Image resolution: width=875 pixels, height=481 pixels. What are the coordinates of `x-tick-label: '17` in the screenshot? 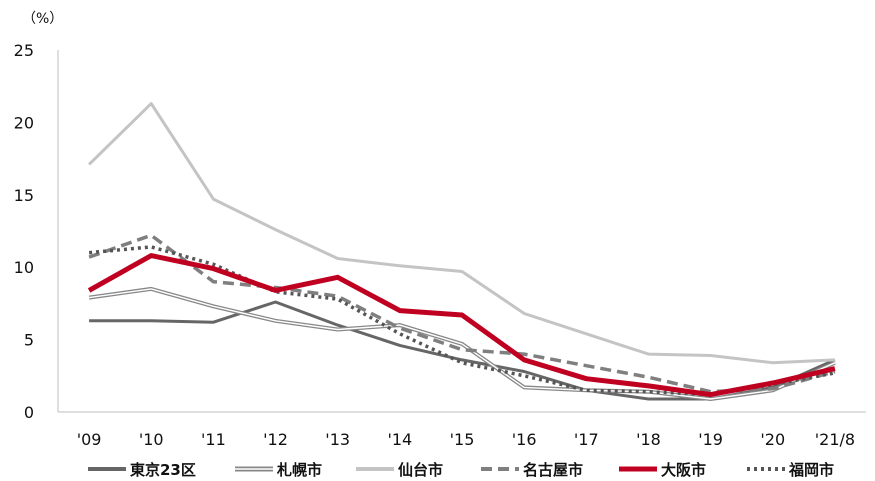 It's located at (586, 439).